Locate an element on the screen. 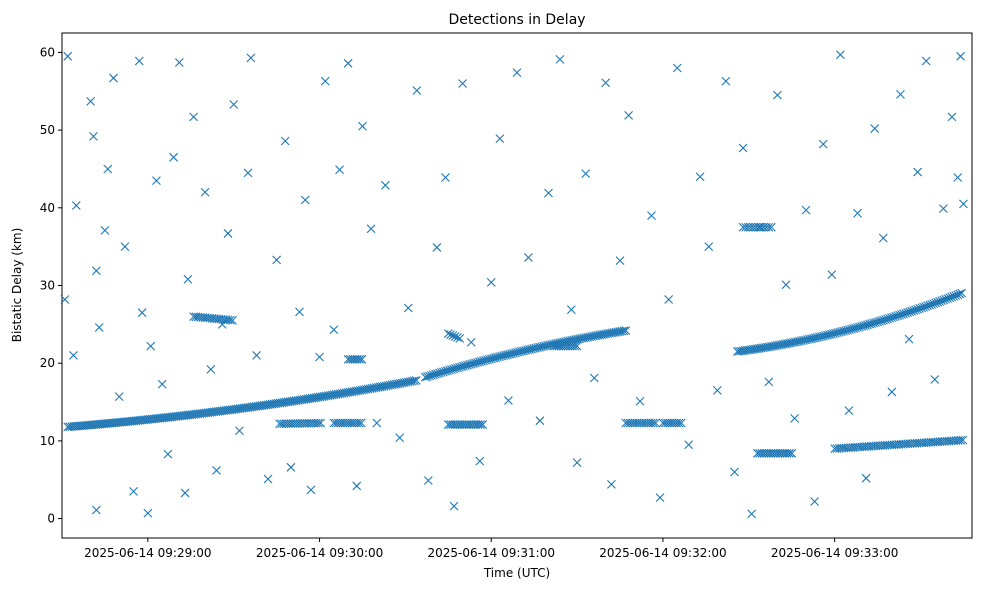 The width and height of the screenshot is (989, 590). y-tick-label: 40 is located at coordinates (47, 208).